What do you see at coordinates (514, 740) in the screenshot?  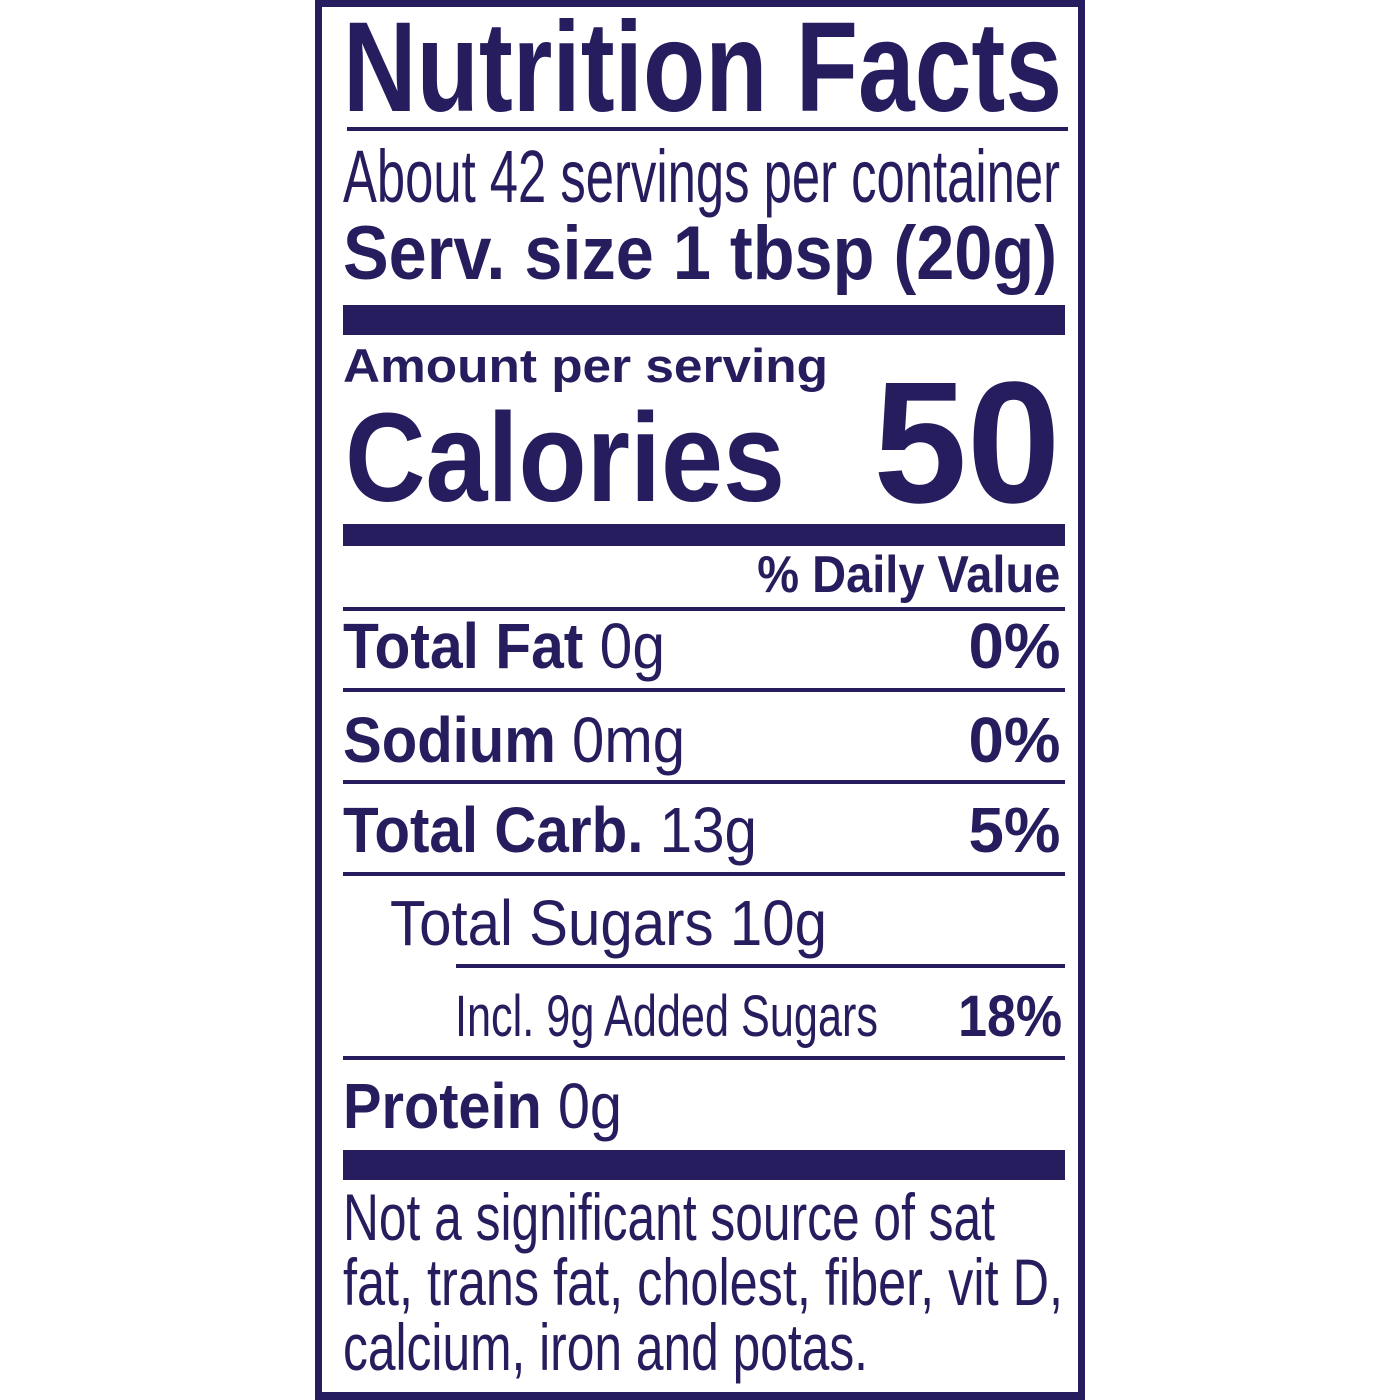 I see `nutrient-sodium: Sodium 0mg` at bounding box center [514, 740].